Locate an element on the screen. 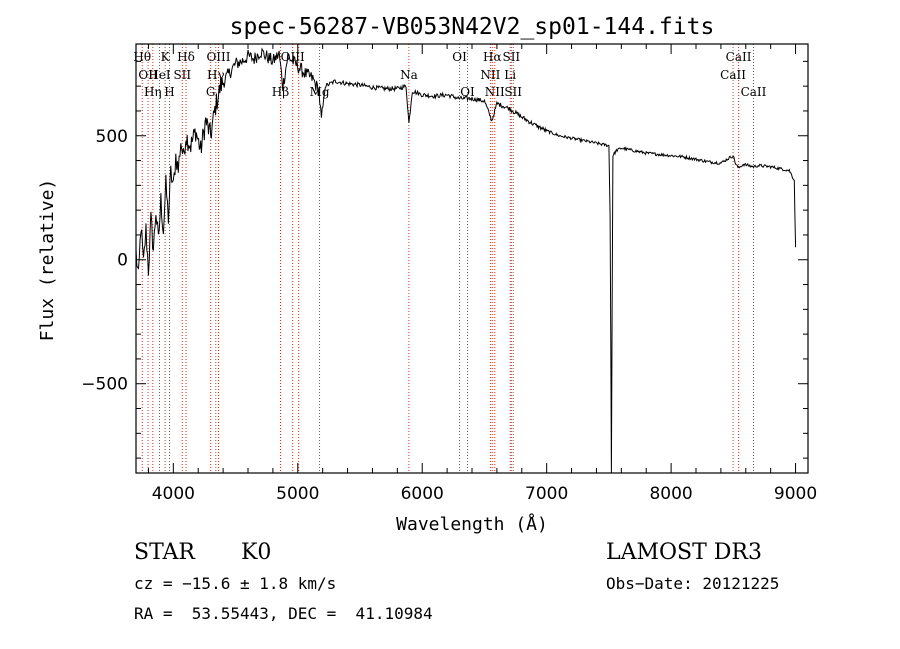 The image size is (900, 649). line-label-10-0: OIII is located at coordinates (218, 57).